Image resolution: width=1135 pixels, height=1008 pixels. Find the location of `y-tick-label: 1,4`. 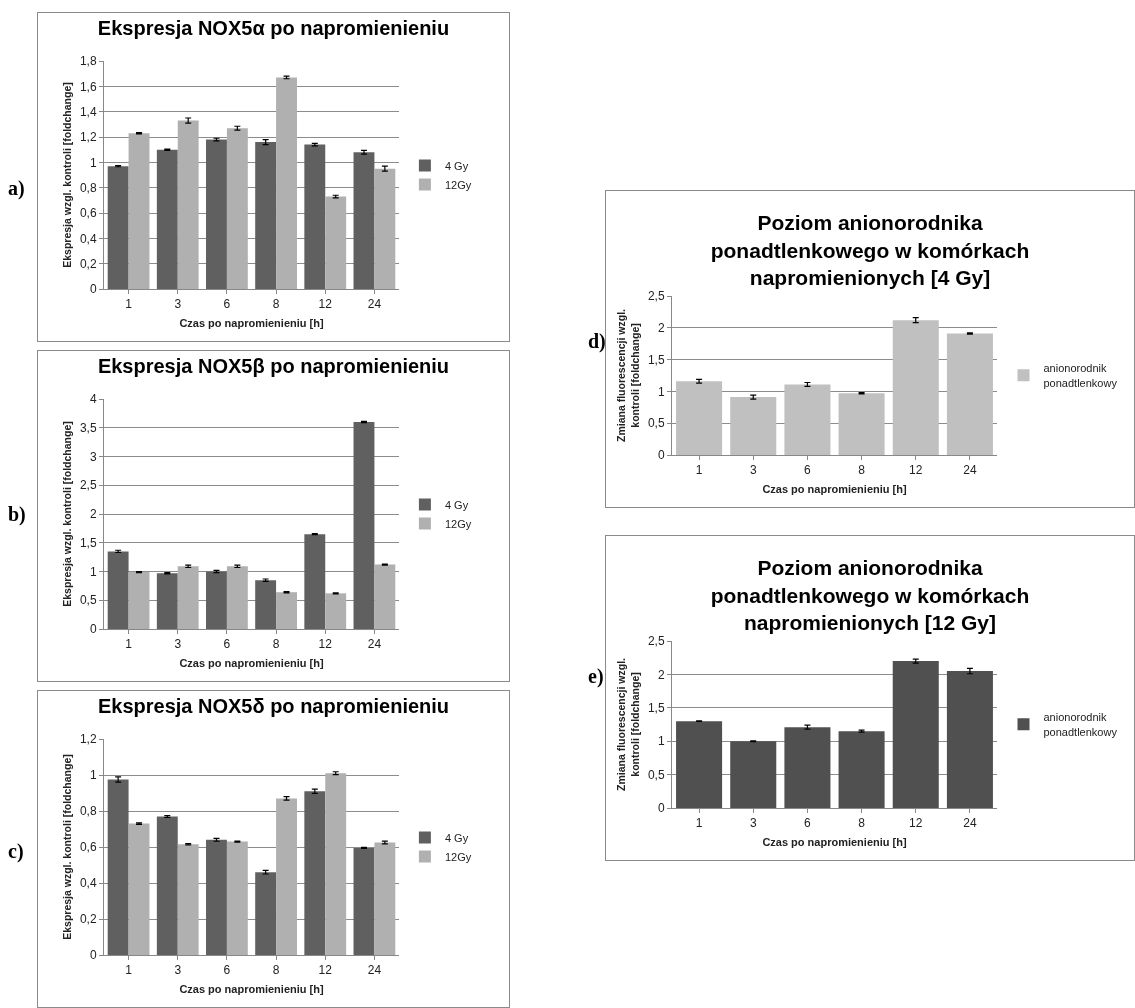

y-tick-label: 1,4 is located at coordinates (88, 111).